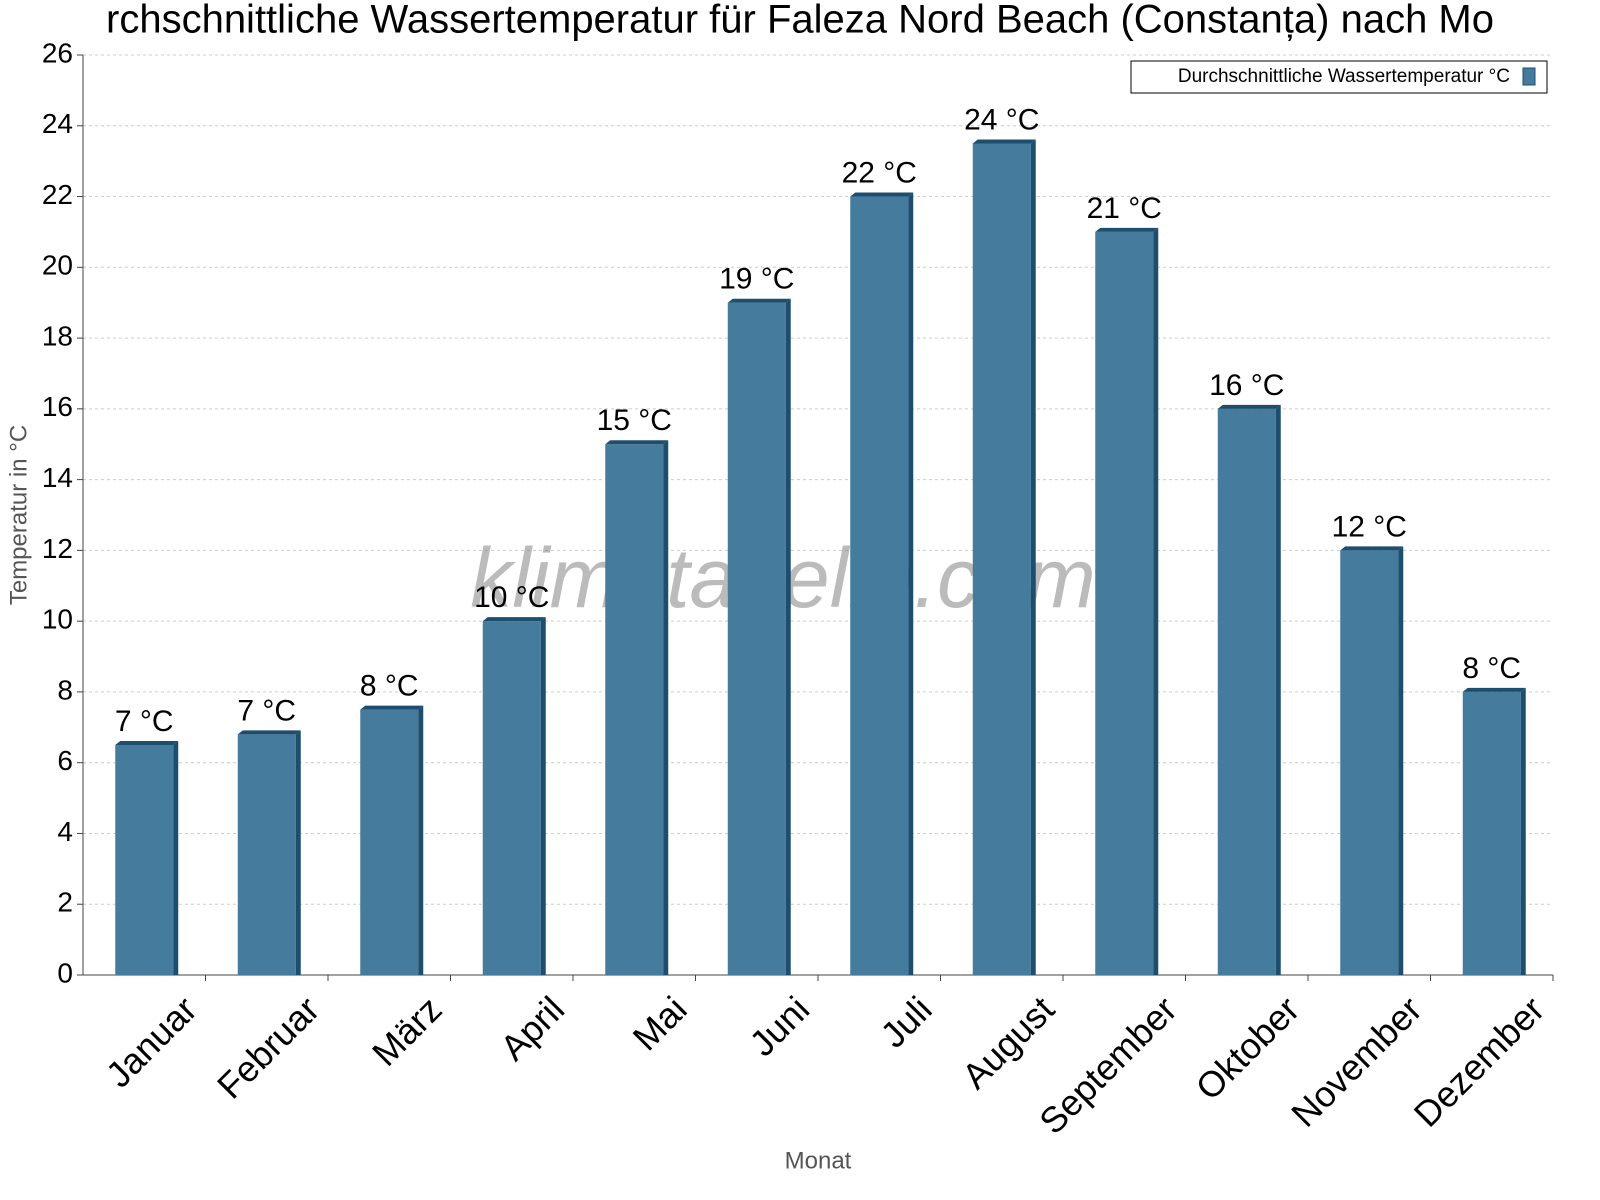  I want to click on y-tick-label: 10, so click(57, 619).